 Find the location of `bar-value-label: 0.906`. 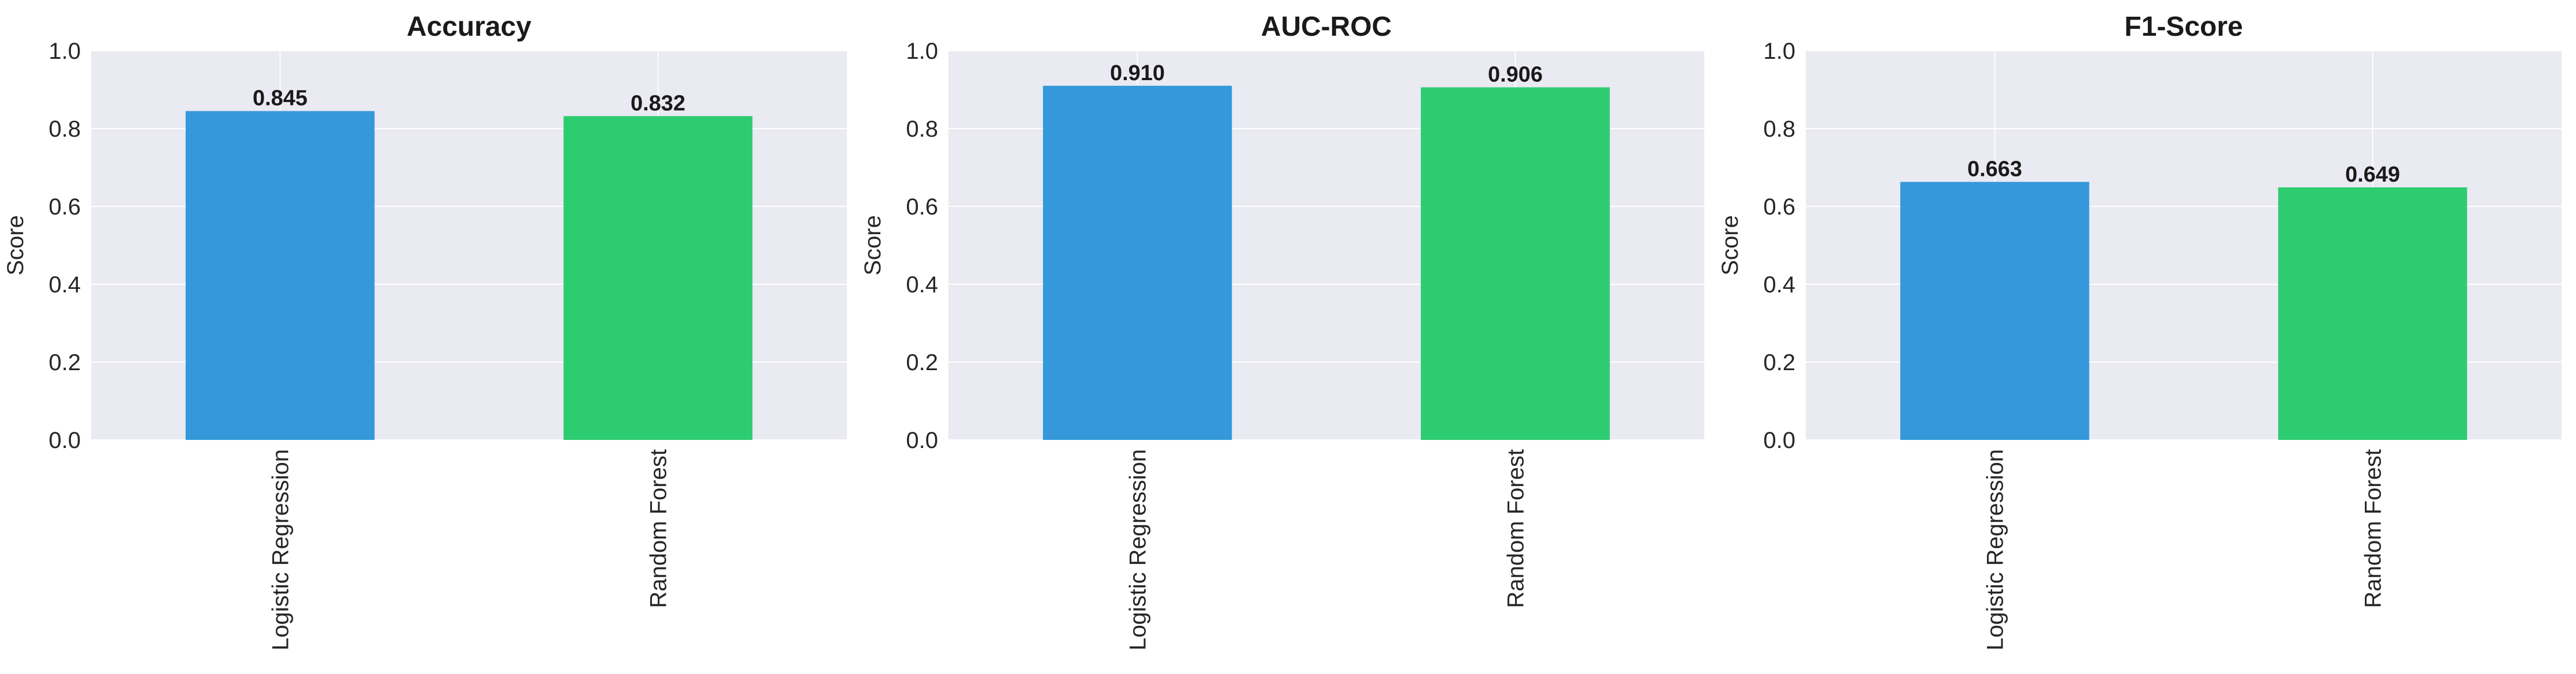

bar-value-label: 0.906 is located at coordinates (1515, 74).